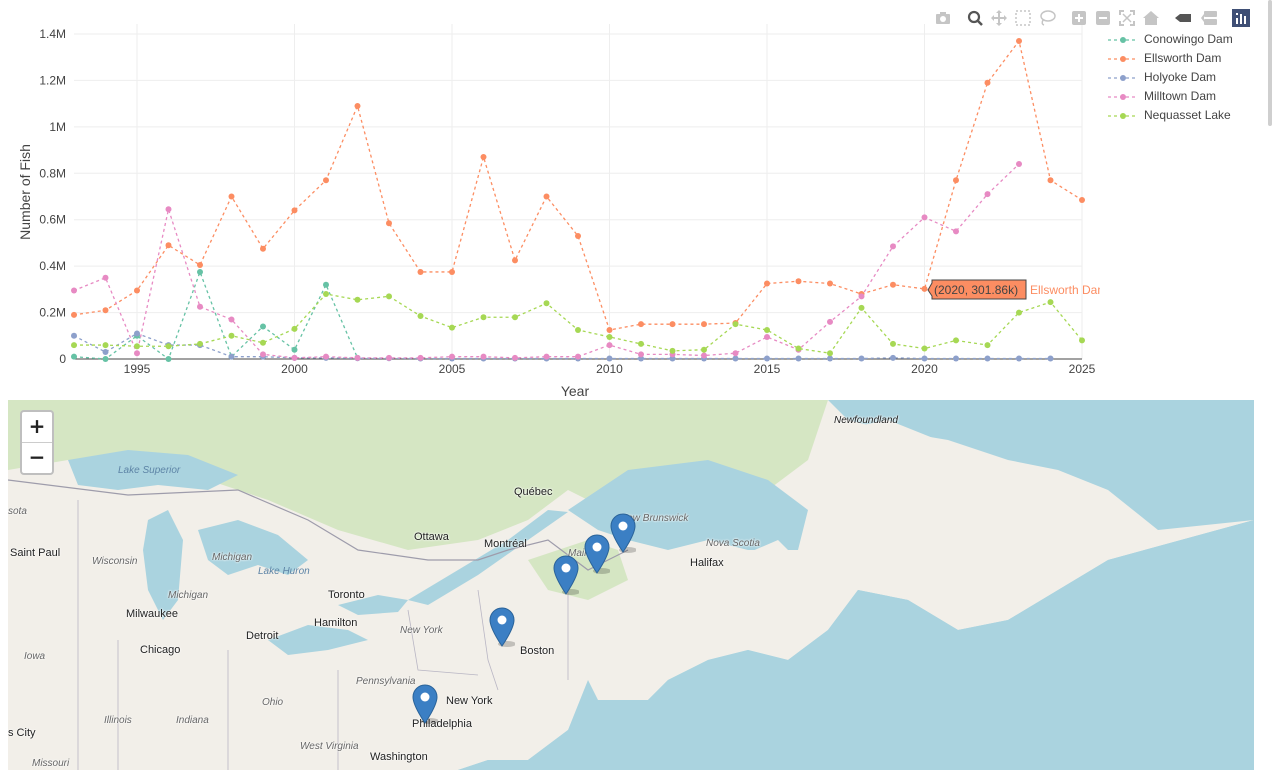 Image resolution: width=1272 pixels, height=770 pixels. Describe the element at coordinates (1183, 18) in the screenshot. I see `hover-closest-icon` at that location.